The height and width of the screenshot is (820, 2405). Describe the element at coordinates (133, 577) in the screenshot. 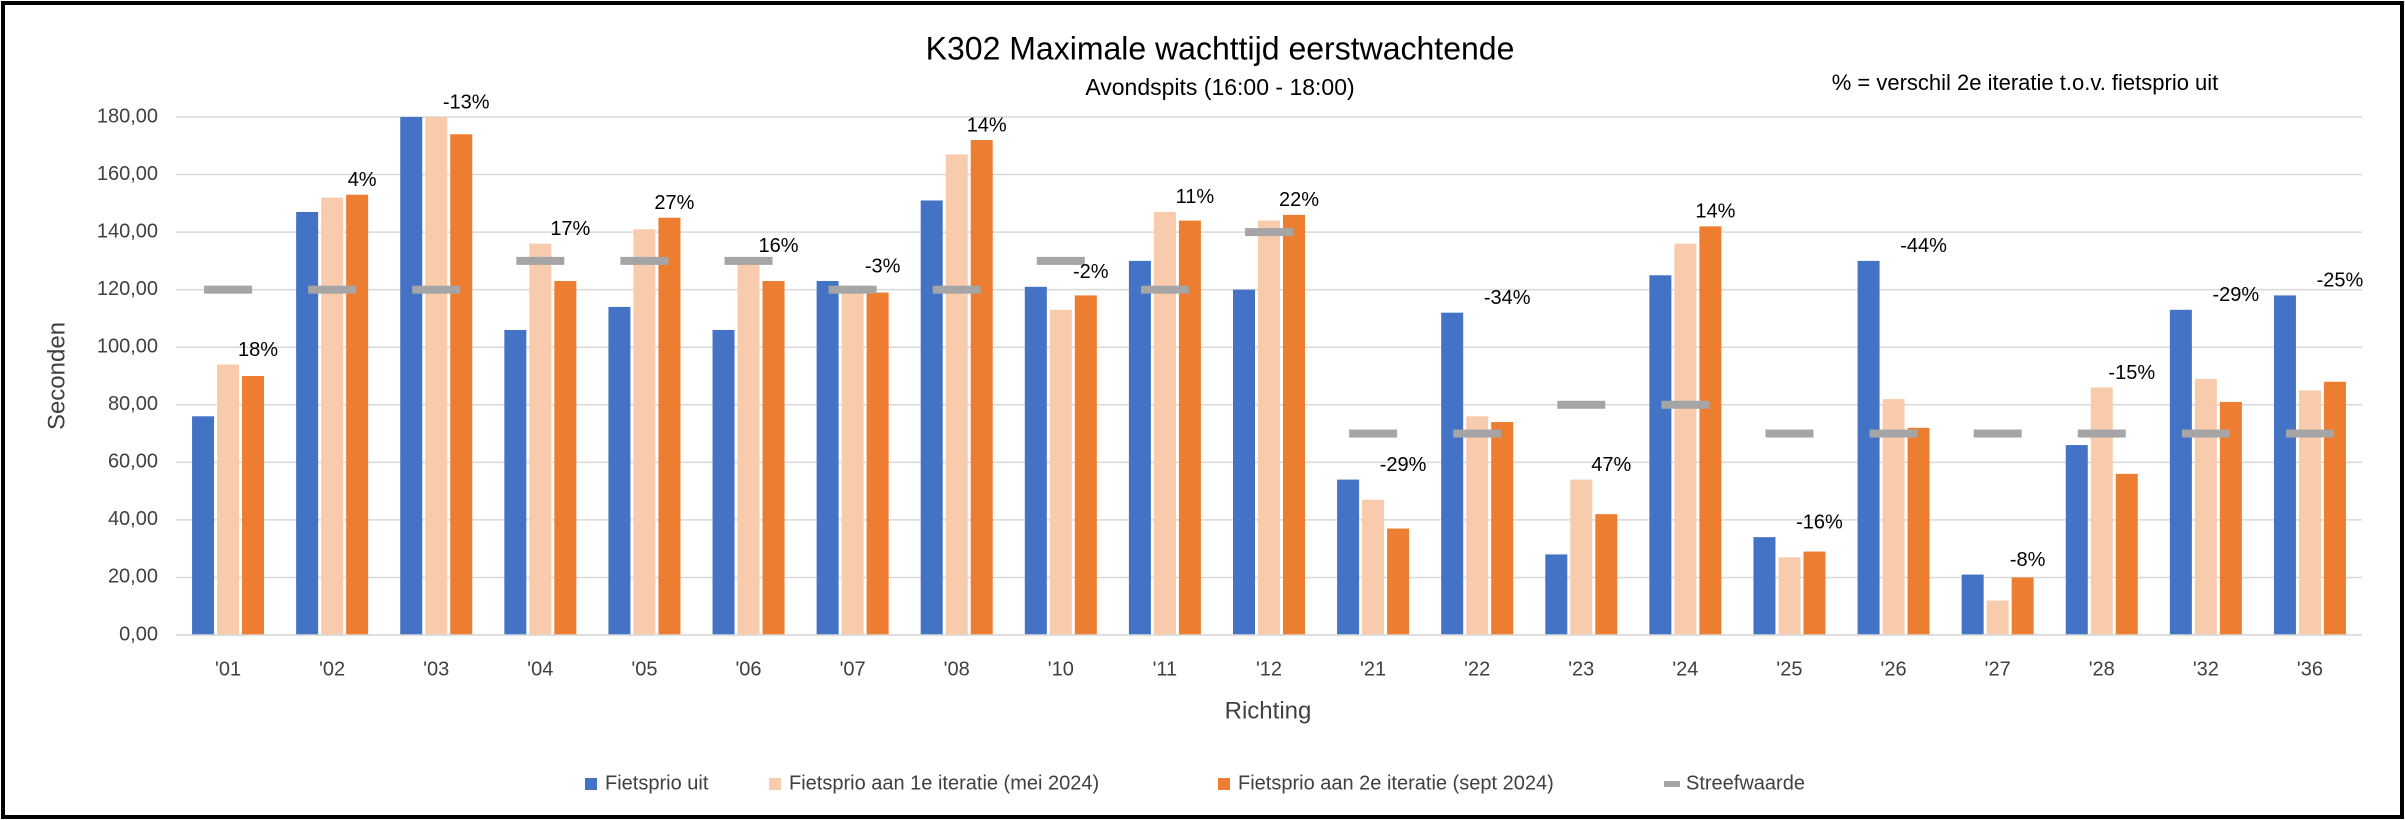

I see `y-tick-label: 20,00` at that location.